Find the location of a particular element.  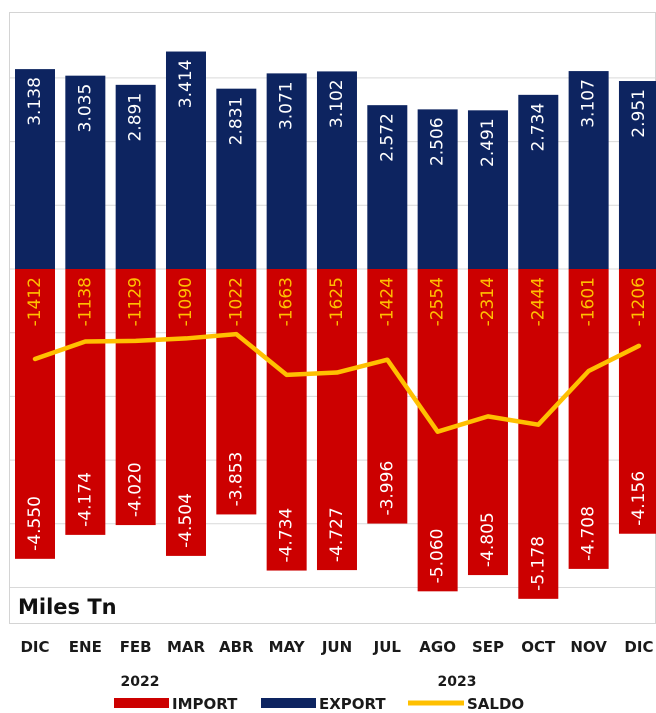

export-value-label: 3.414 is located at coordinates (186, 84).